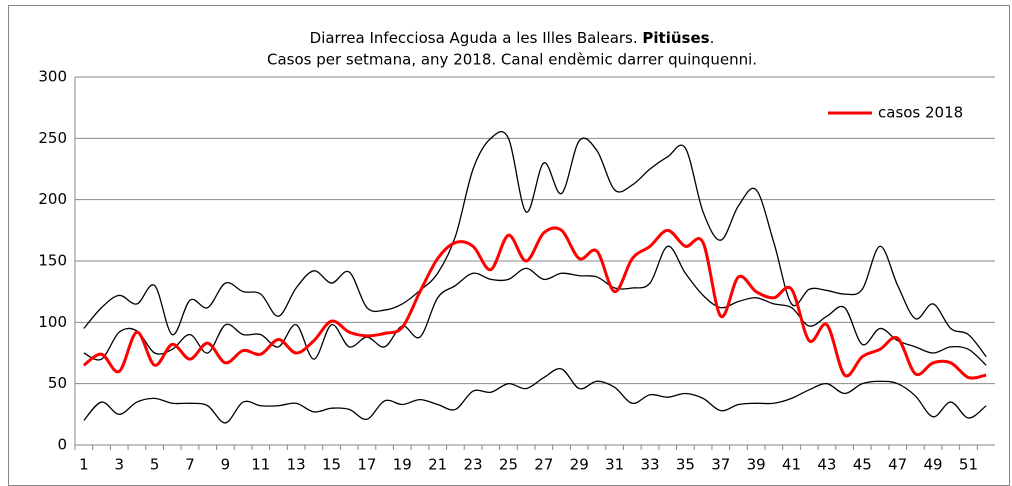 This screenshot has width=1012, height=486. I want to click on x-tick-label: 47, so click(897, 465).